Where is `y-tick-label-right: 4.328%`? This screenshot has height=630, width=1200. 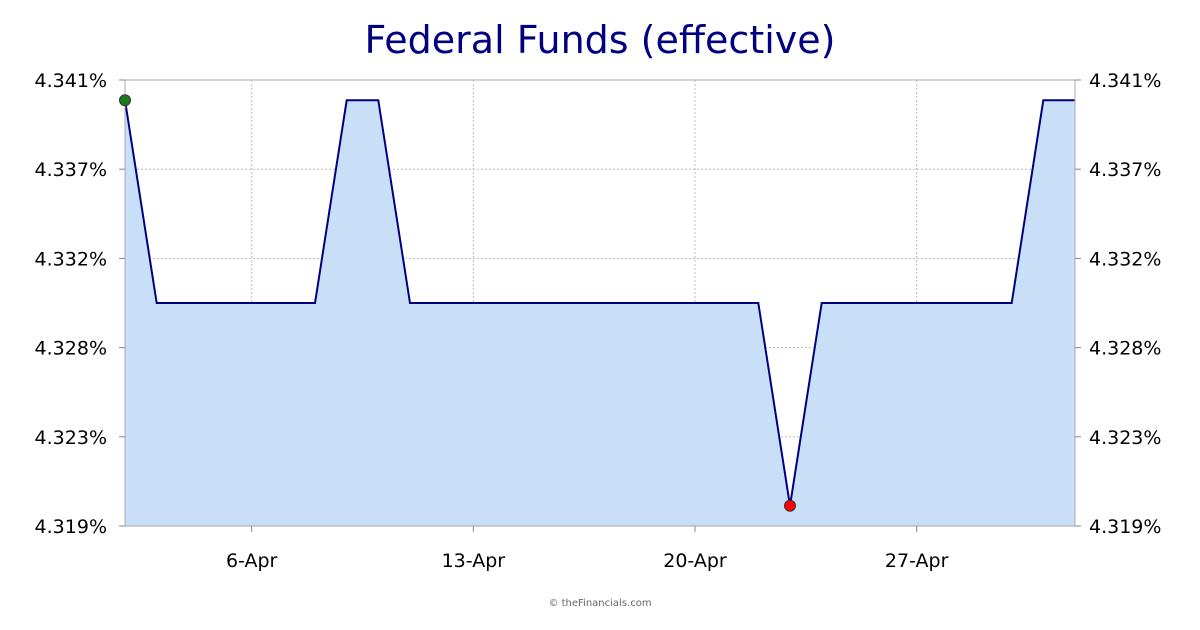 y-tick-label-right: 4.328% is located at coordinates (1125, 349).